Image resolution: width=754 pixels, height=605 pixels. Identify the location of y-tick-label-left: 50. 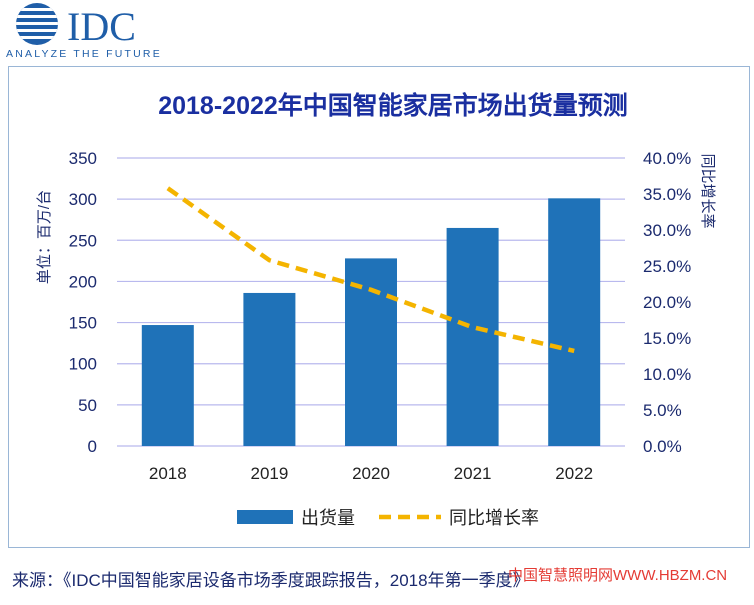
(87, 405).